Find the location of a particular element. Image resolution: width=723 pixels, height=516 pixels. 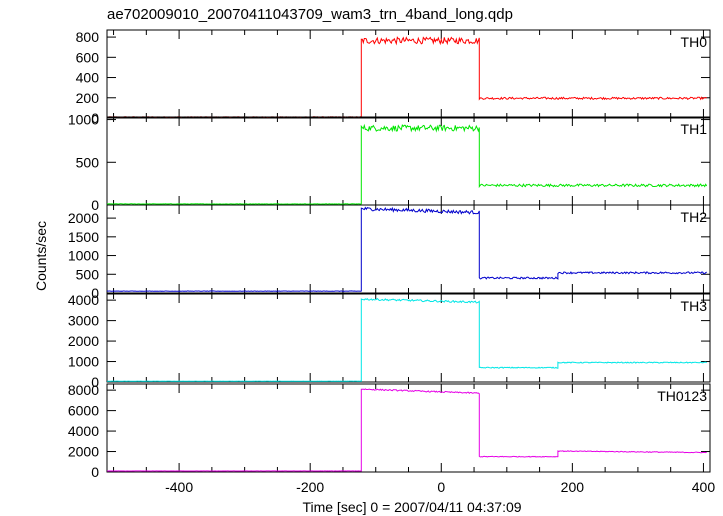

y-tick-label: 800 is located at coordinates (88, 37).